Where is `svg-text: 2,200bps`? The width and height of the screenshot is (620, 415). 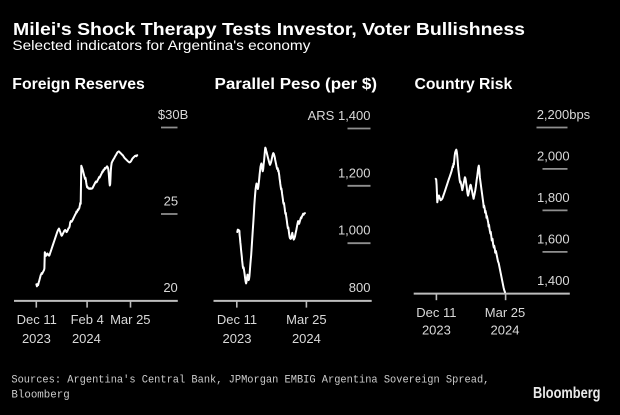
svg-text: 2,200bps is located at coordinates (564, 114).